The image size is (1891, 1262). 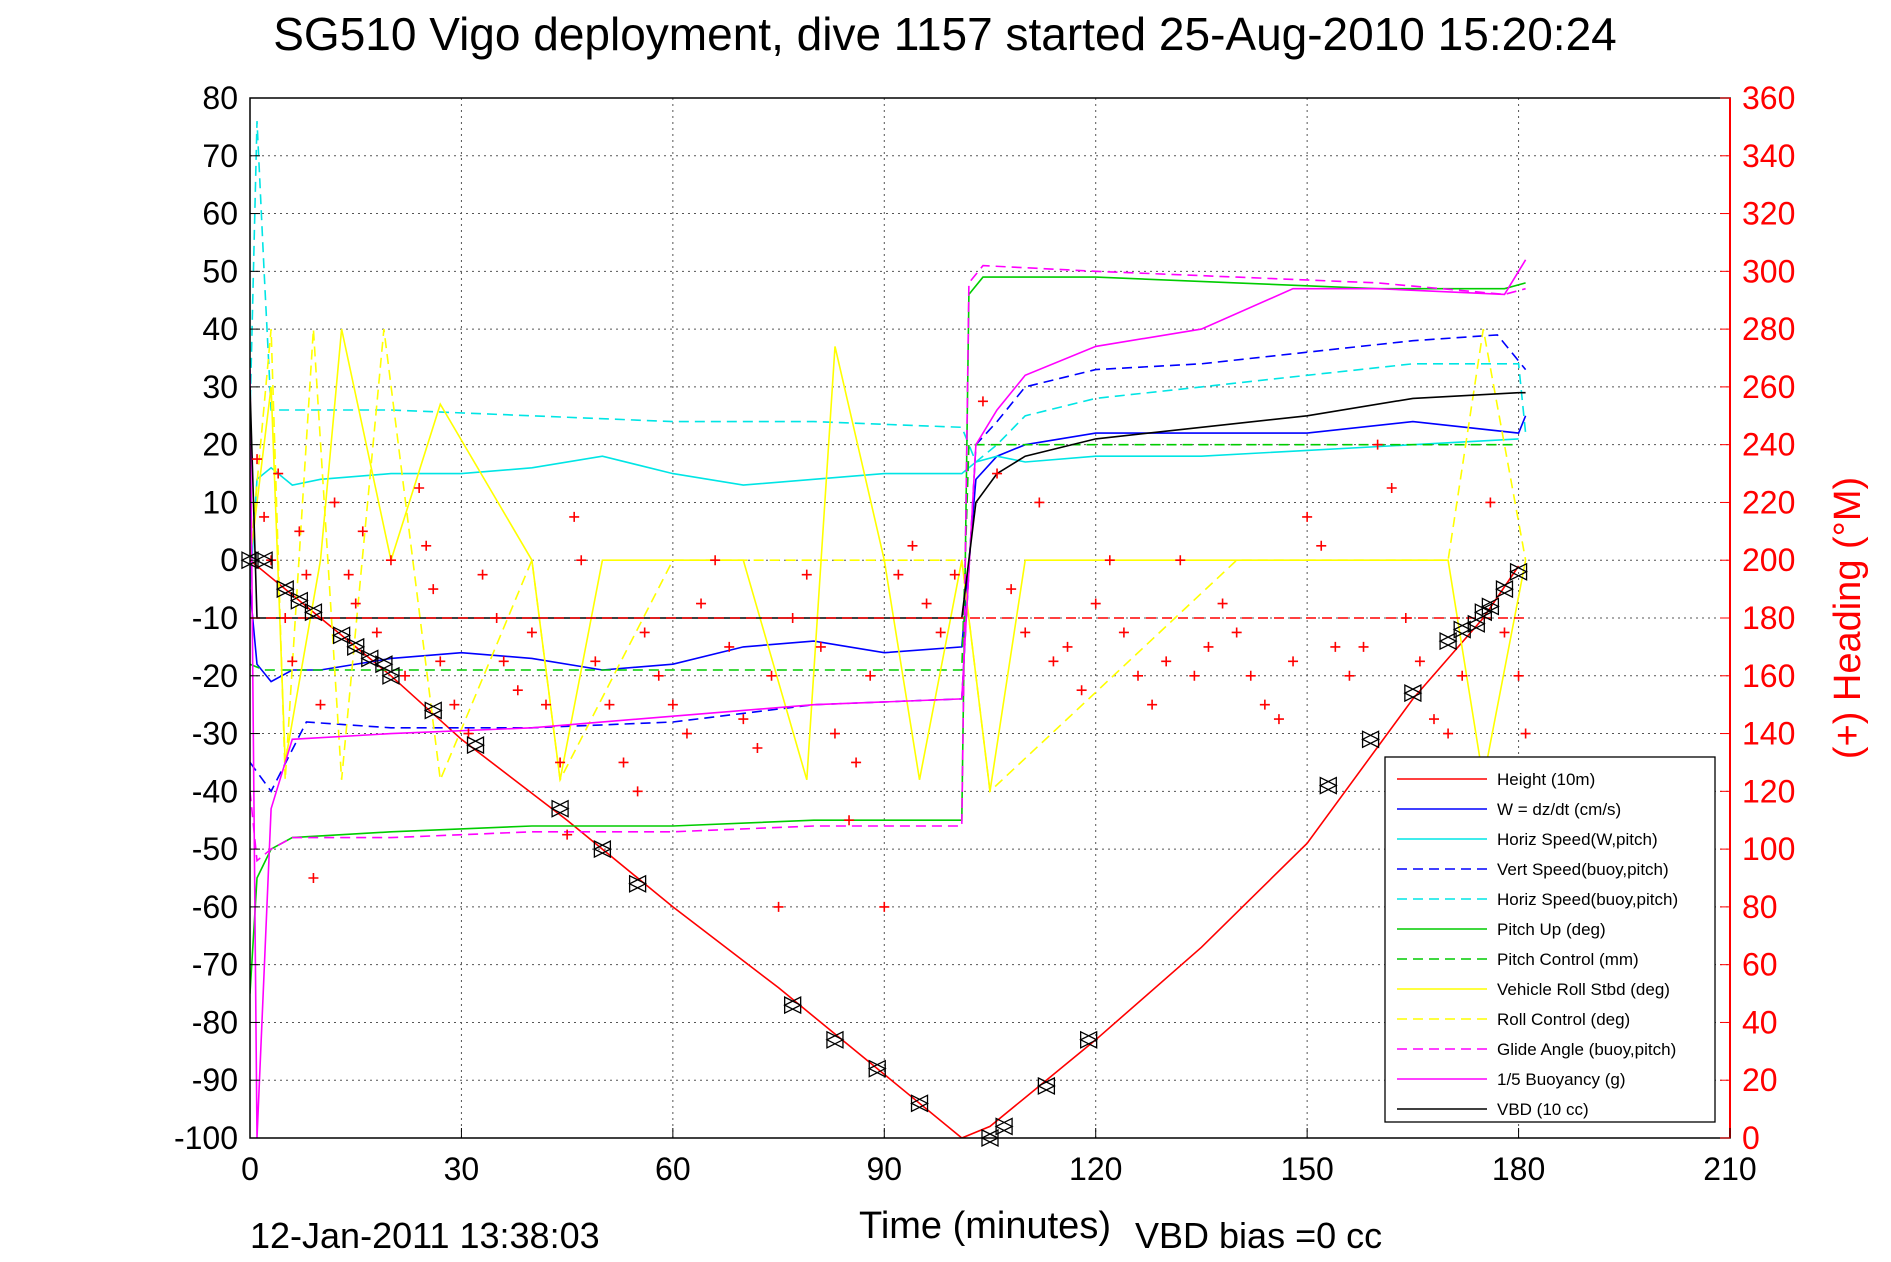 I want to click on right-tick-label: 200, so click(x=1768, y=560).